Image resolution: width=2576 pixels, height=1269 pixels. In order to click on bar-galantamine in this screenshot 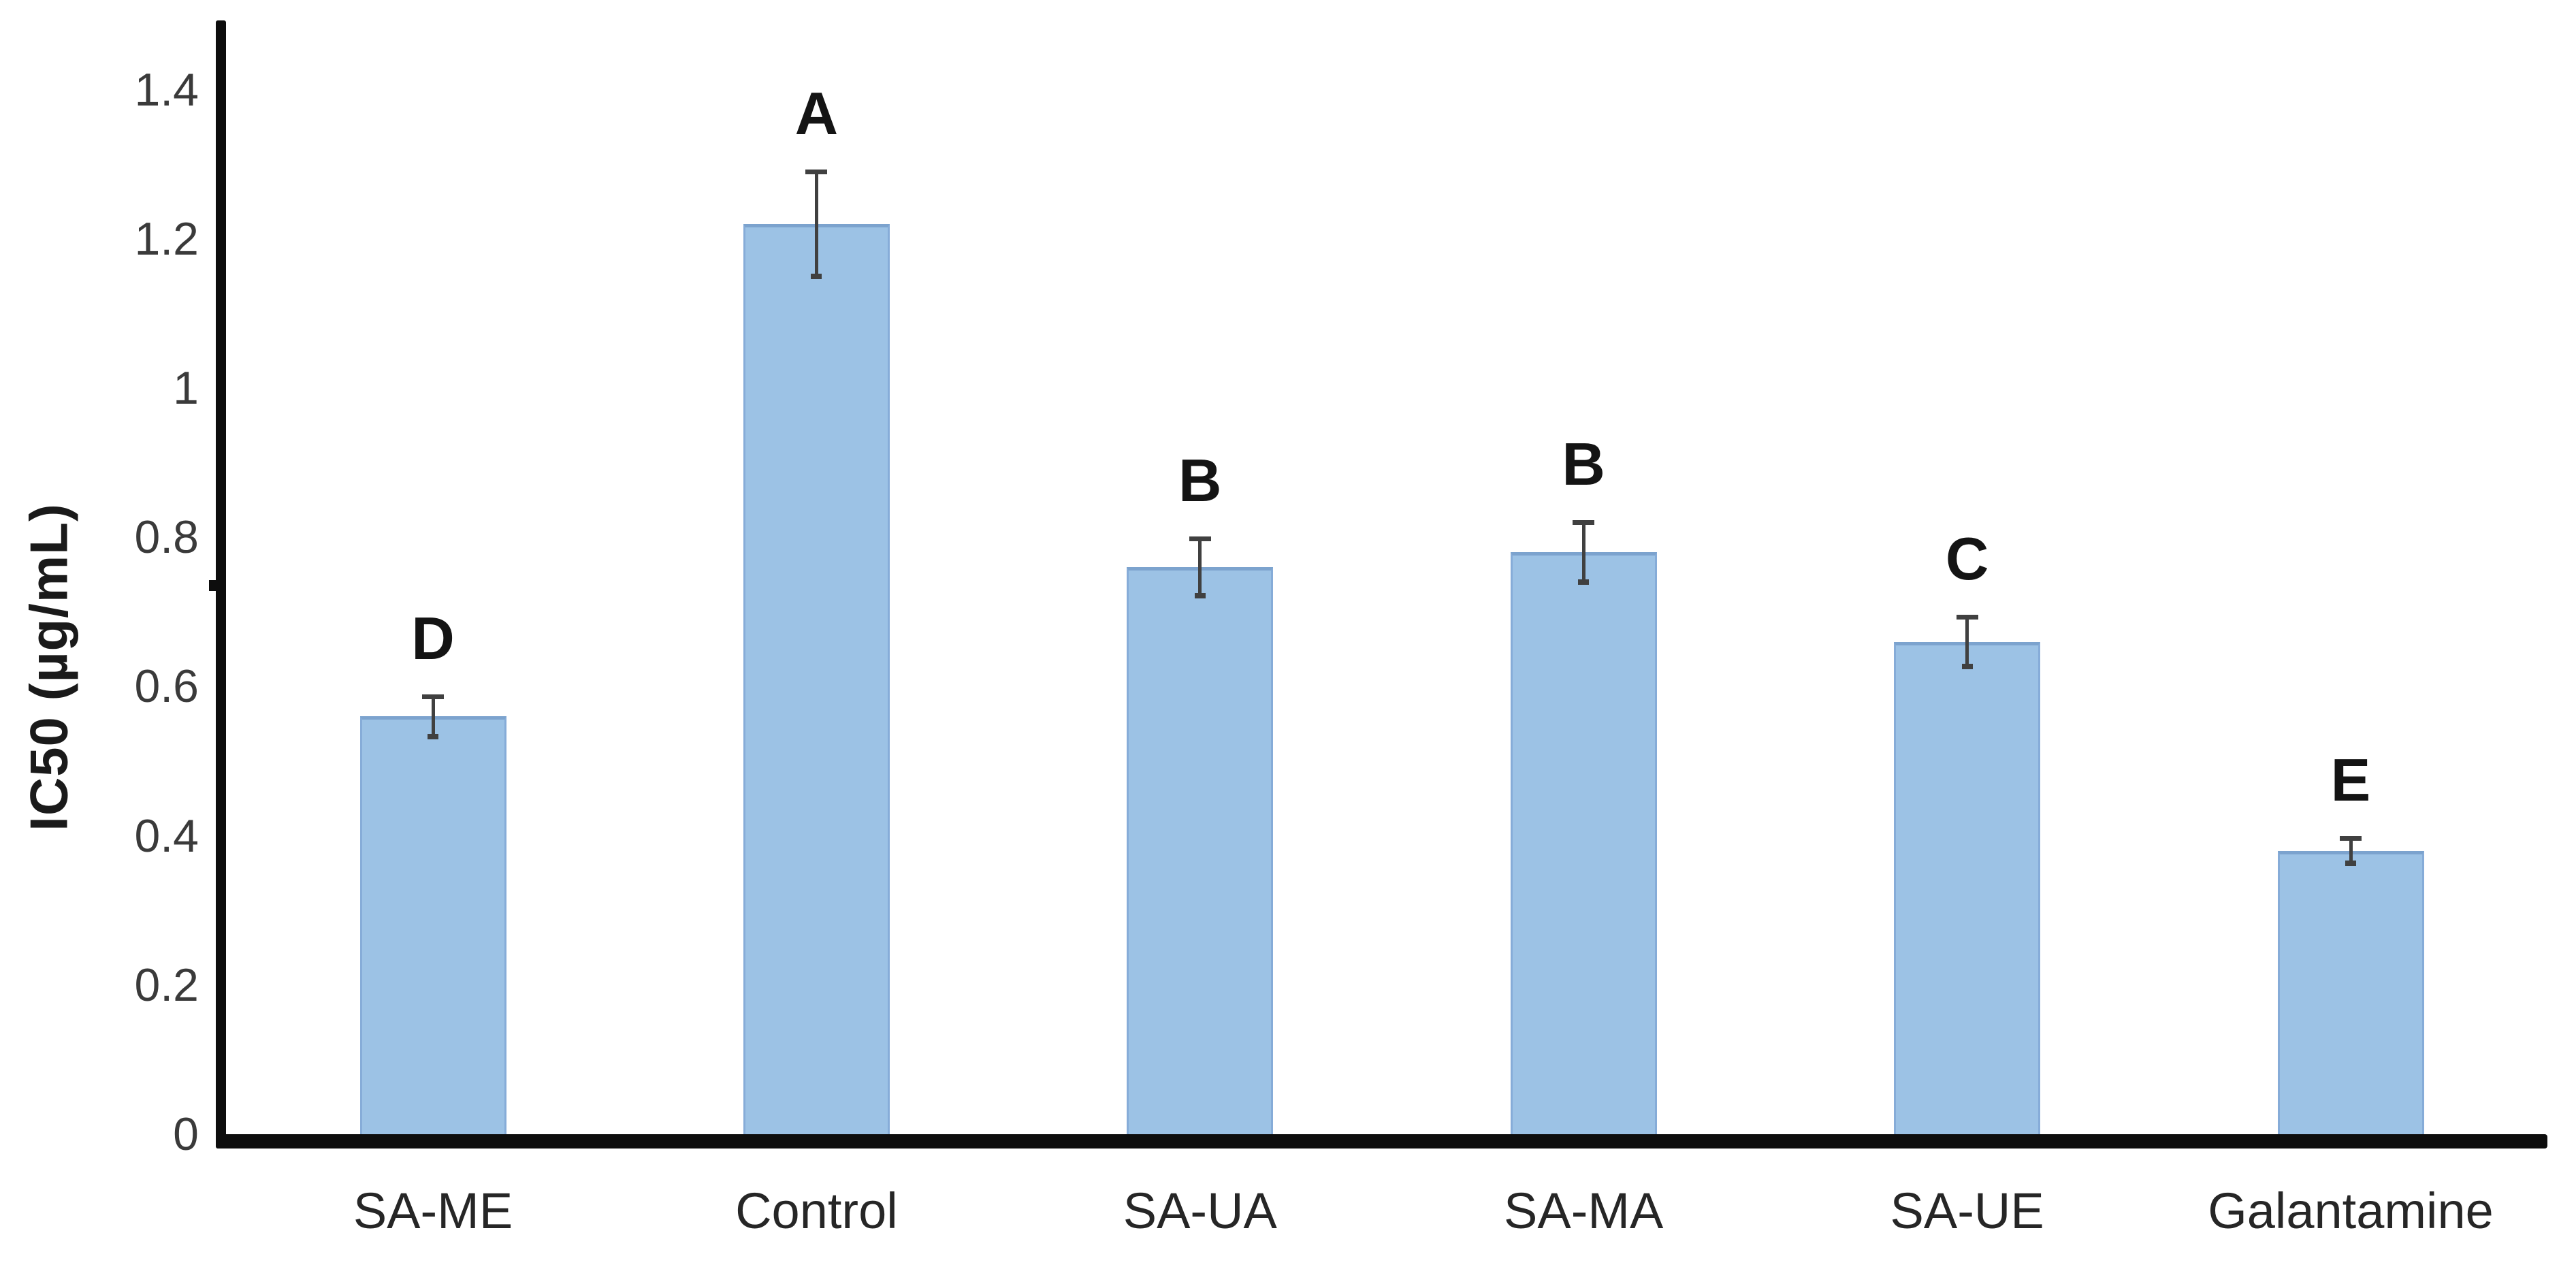, I will do `click(2351, 992)`.